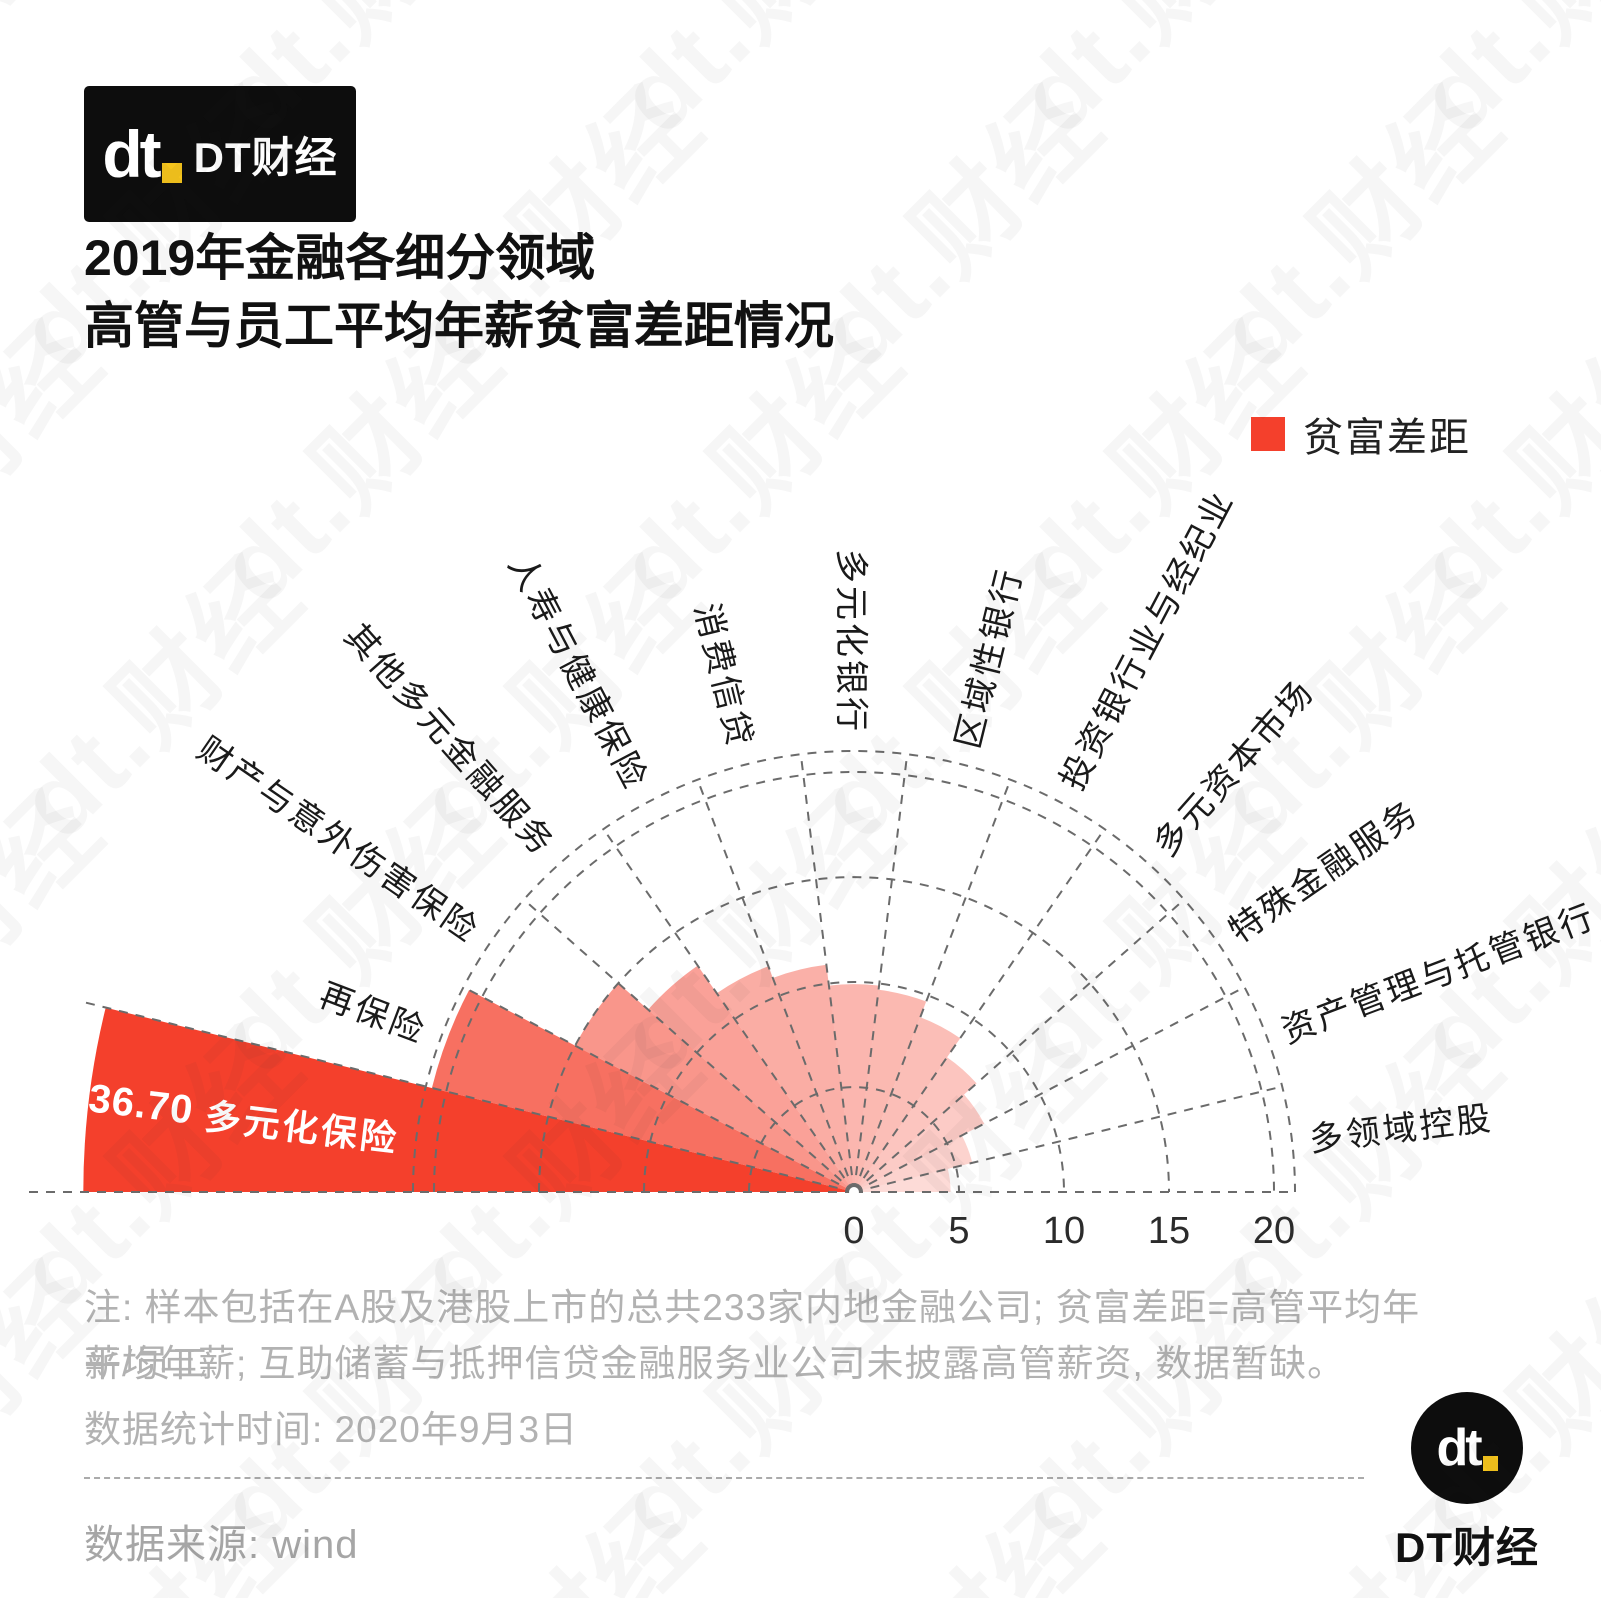 This screenshot has width=1601, height=1598. Describe the element at coordinates (265, 157) in the screenshot. I see `brand-name: DT财经` at that location.